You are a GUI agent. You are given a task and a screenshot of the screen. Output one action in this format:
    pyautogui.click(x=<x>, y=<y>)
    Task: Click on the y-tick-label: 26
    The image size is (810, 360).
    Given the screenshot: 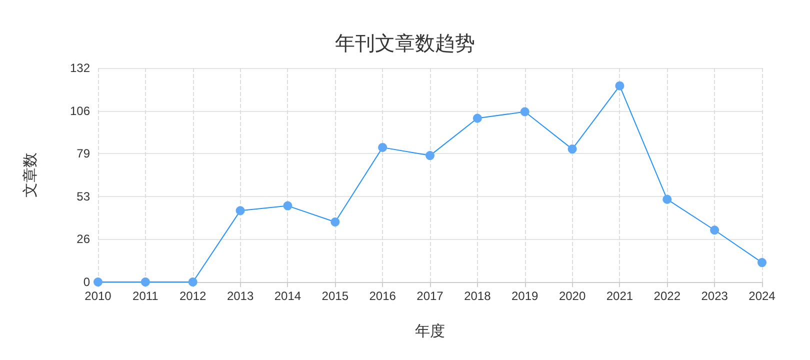 What is the action you would take?
    pyautogui.click(x=83, y=239)
    